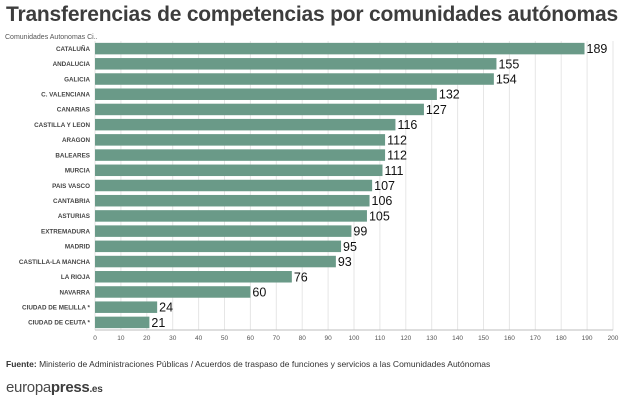 Image resolution: width=640 pixels, height=405 pixels. Describe the element at coordinates (354, 338) in the screenshot. I see `x-tick-label: 100` at that location.